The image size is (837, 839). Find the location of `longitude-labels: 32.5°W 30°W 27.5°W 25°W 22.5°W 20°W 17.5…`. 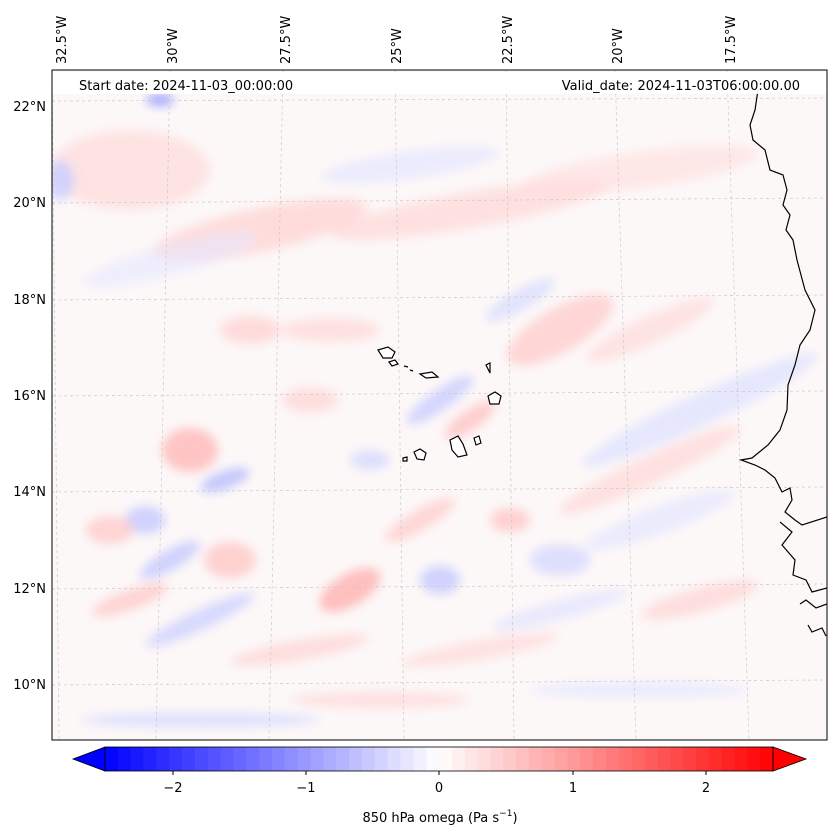

longitude-labels: 32.5°W 30°W 27.5°W 25°W 22.5°W 20°W 17.5… is located at coordinates (397, 40).